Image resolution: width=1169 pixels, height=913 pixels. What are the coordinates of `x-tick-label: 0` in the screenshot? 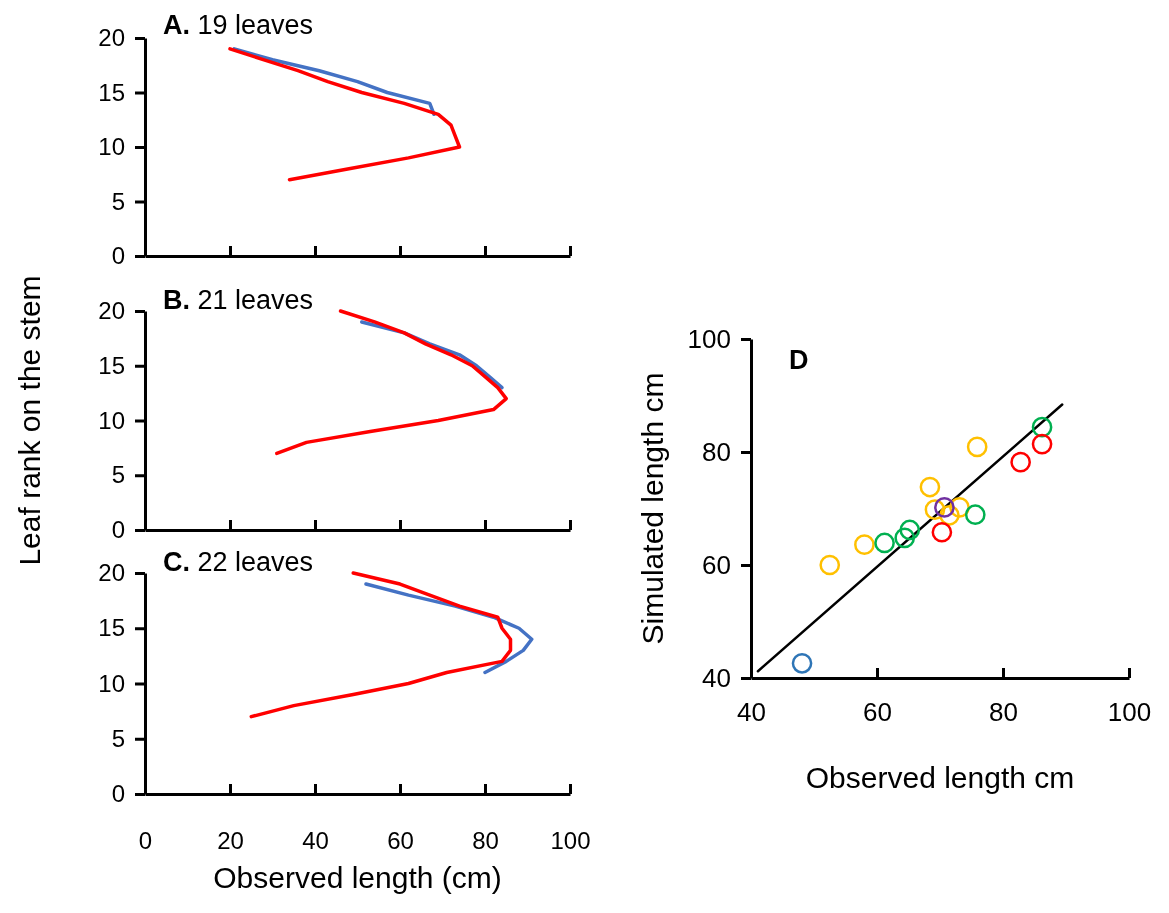 It's located at (145, 841).